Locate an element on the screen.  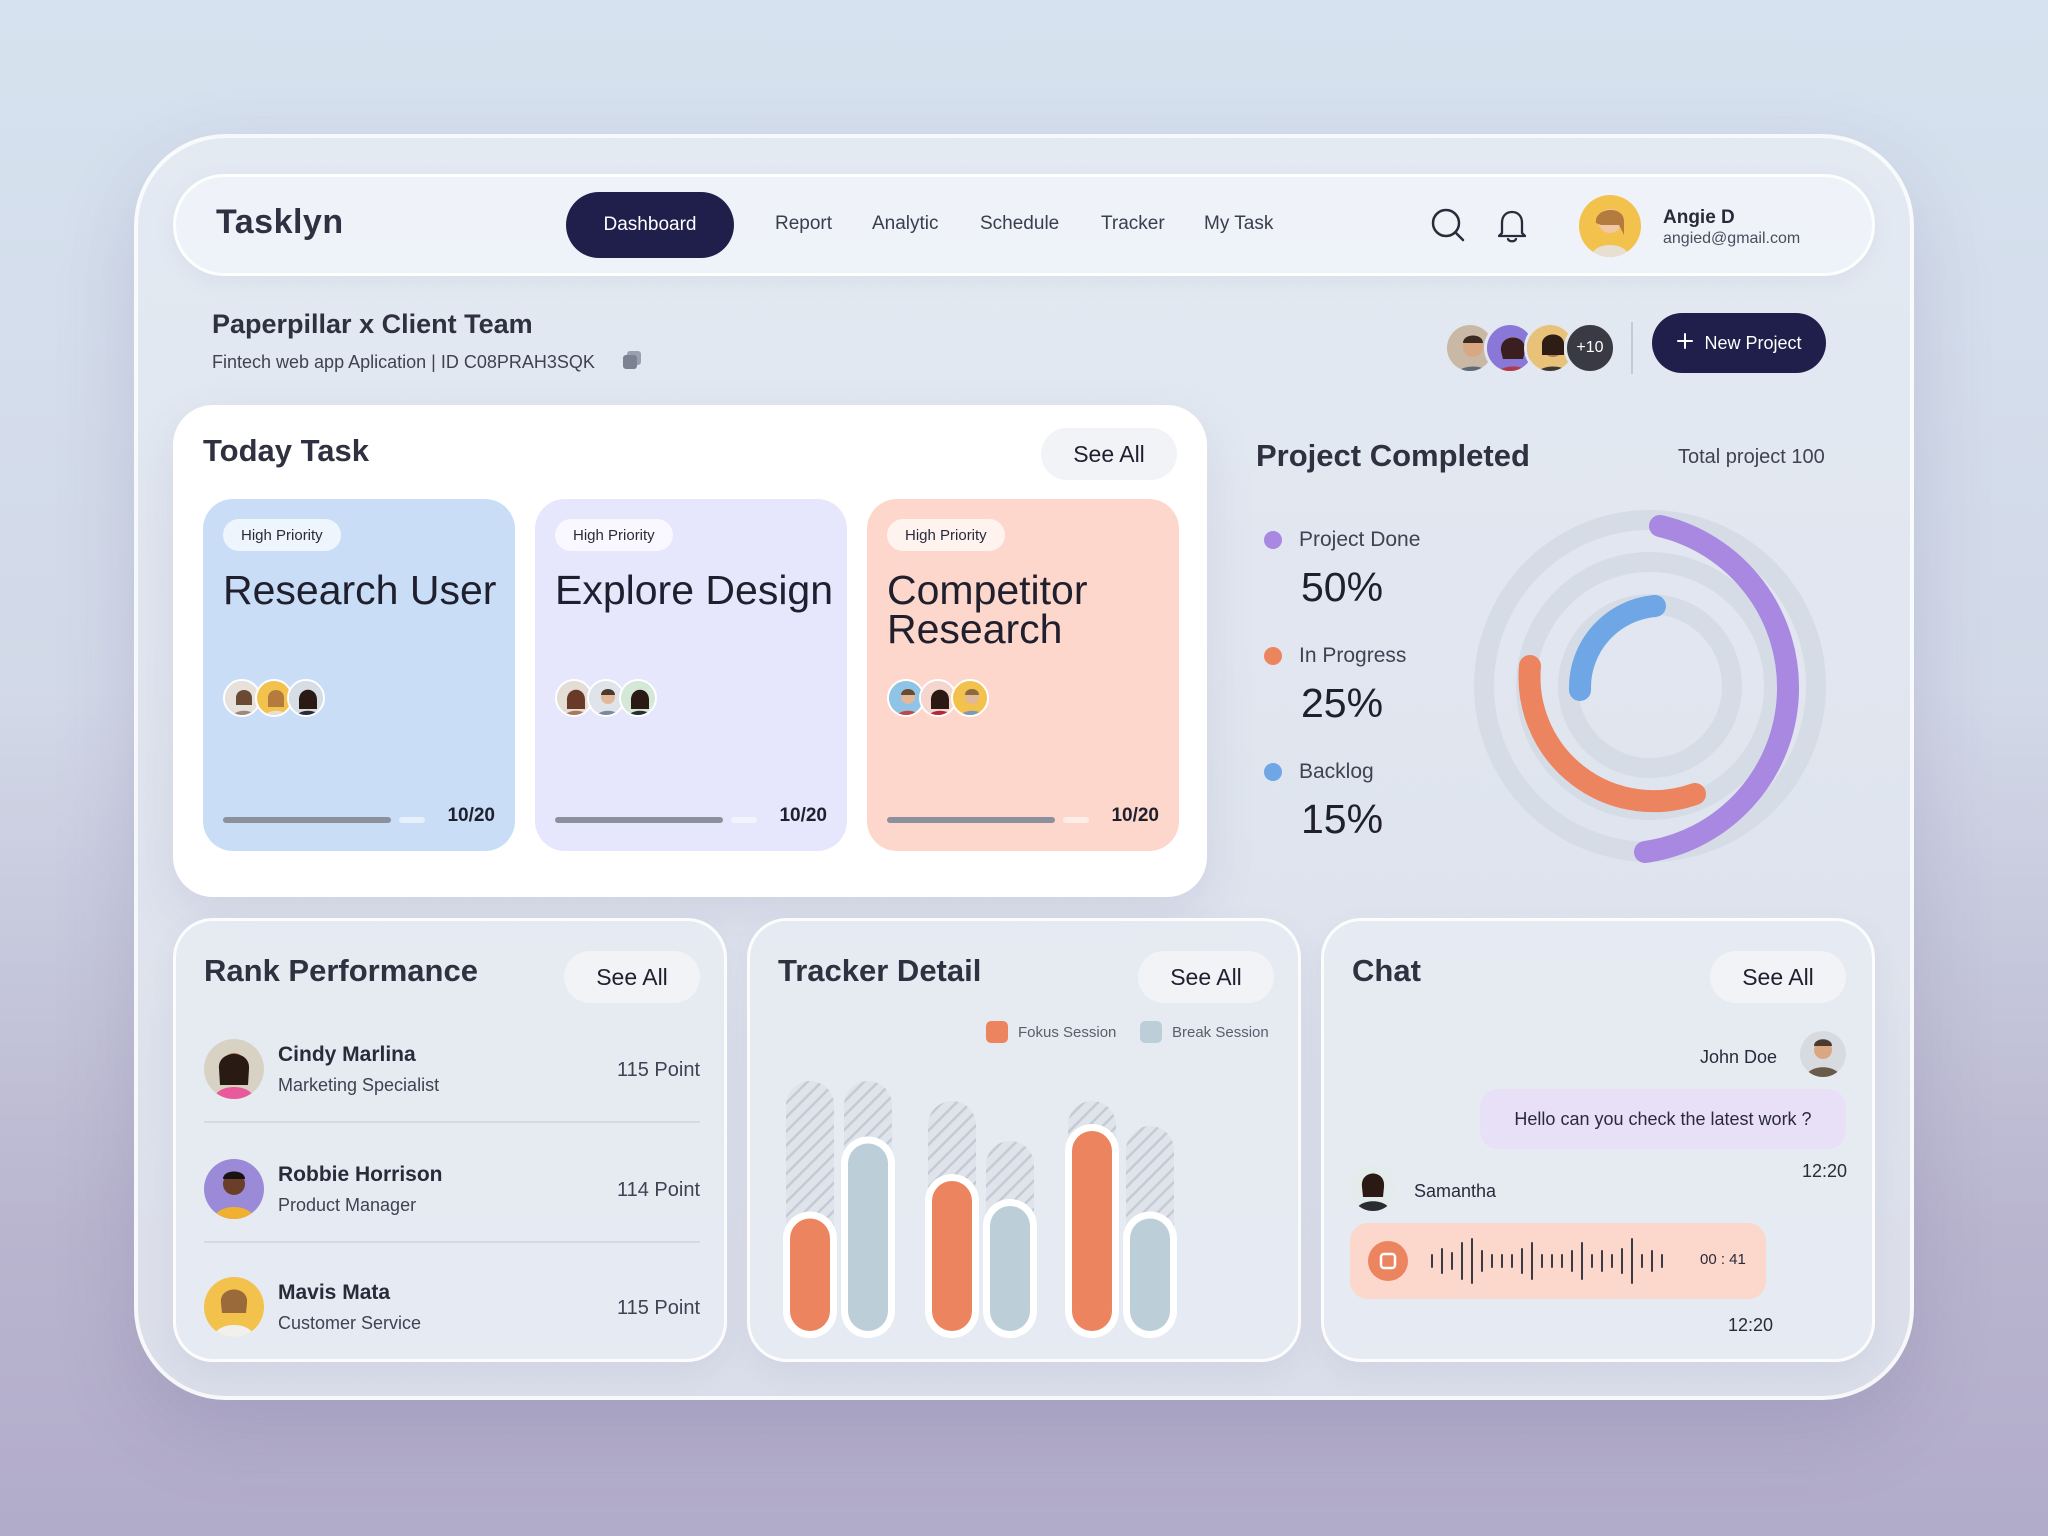
voice-message-time: 12:20 is located at coordinates (1751, 1325).